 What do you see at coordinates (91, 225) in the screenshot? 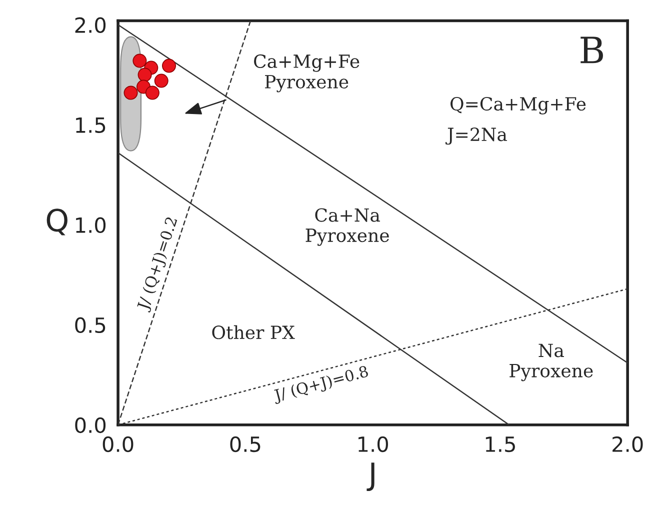
I see `y-tick-label: 1.0` at bounding box center [91, 225].